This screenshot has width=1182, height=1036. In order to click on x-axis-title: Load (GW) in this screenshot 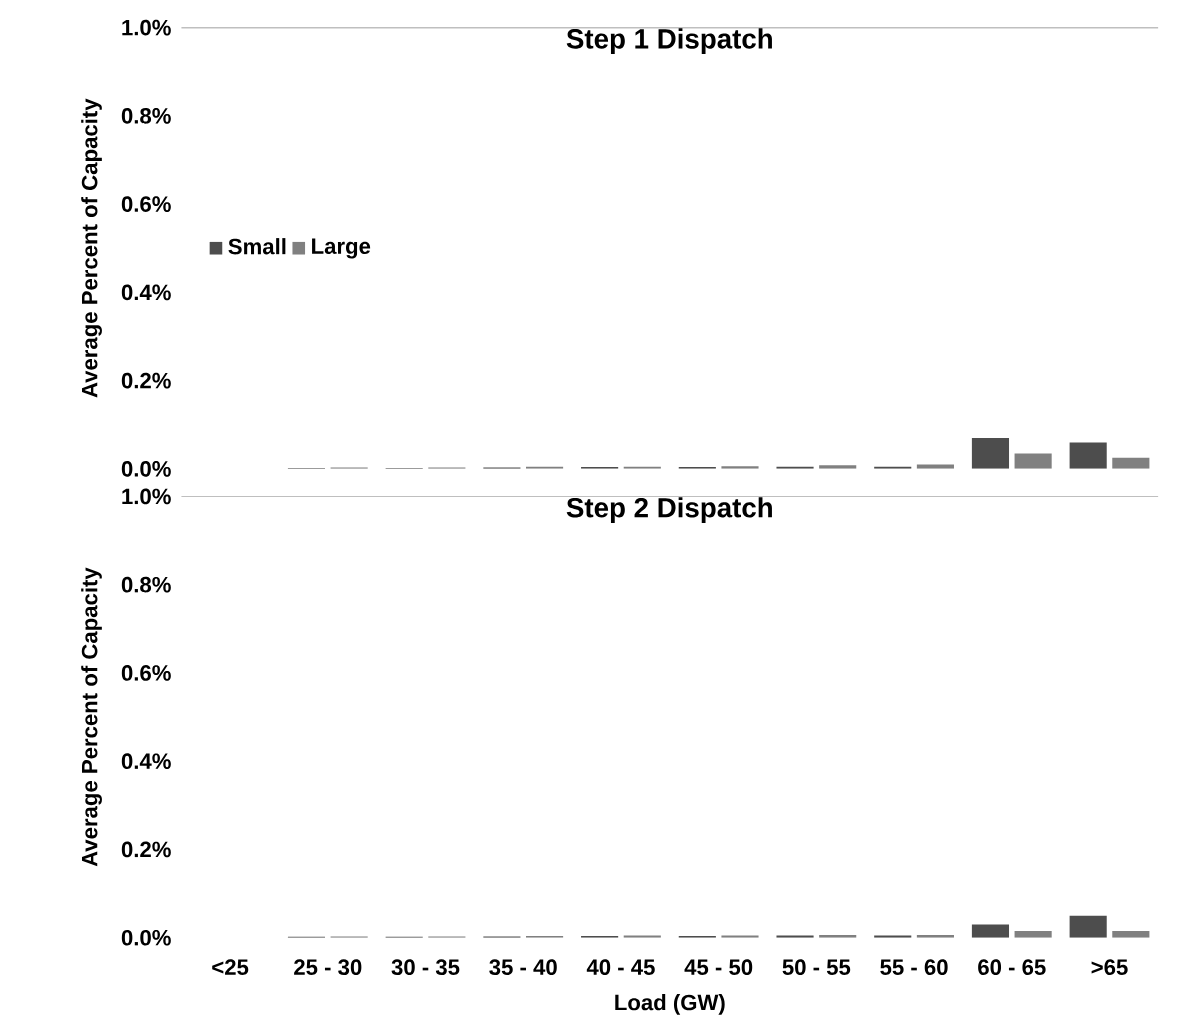, I will do `click(670, 1004)`.